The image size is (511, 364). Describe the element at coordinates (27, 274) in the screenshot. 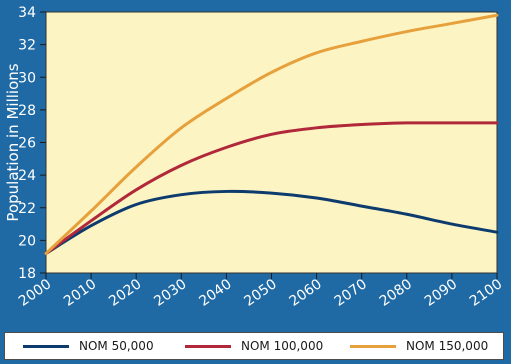

I see `y-tick-label: 18` at that location.